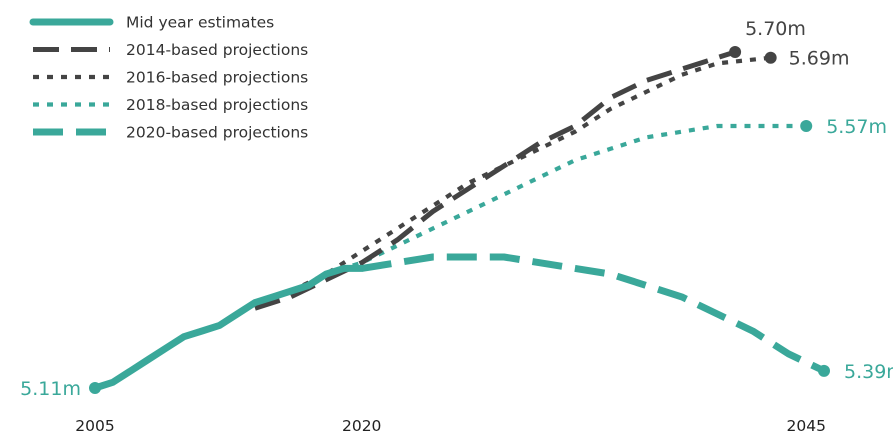 The width and height of the screenshot is (893, 436). What do you see at coordinates (50, 389) in the screenshot?
I see `series-start-label-0: 5.11m` at bounding box center [50, 389].